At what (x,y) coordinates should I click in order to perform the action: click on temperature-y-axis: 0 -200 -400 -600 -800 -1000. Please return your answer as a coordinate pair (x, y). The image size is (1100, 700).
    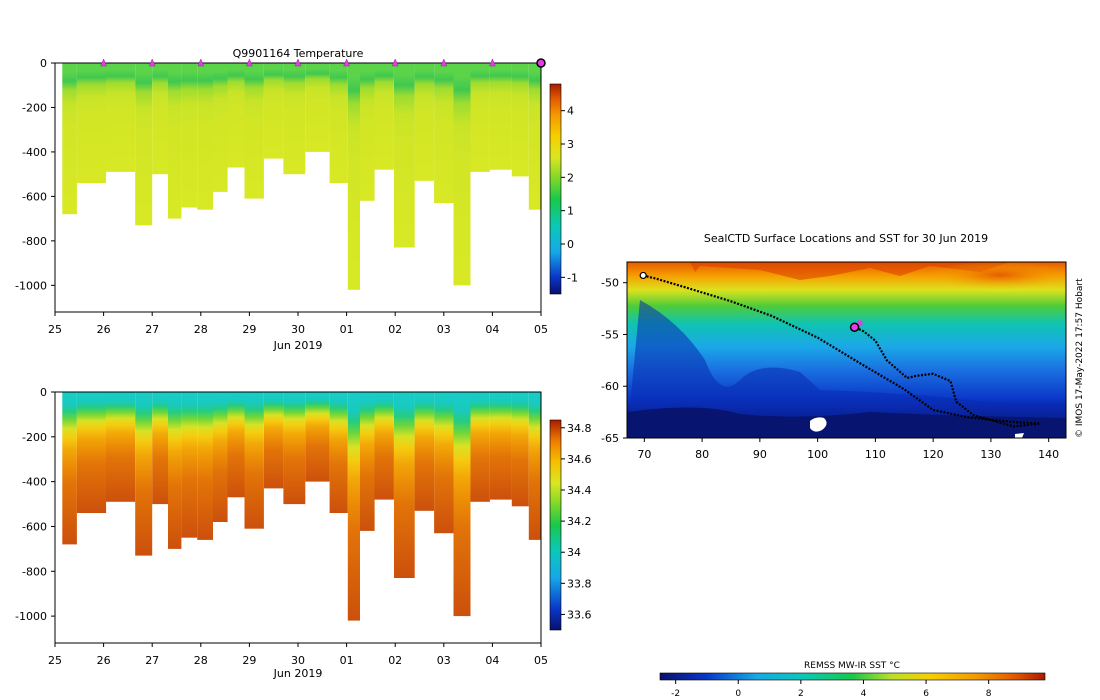
    Looking at the image, I should click on (35, 174).